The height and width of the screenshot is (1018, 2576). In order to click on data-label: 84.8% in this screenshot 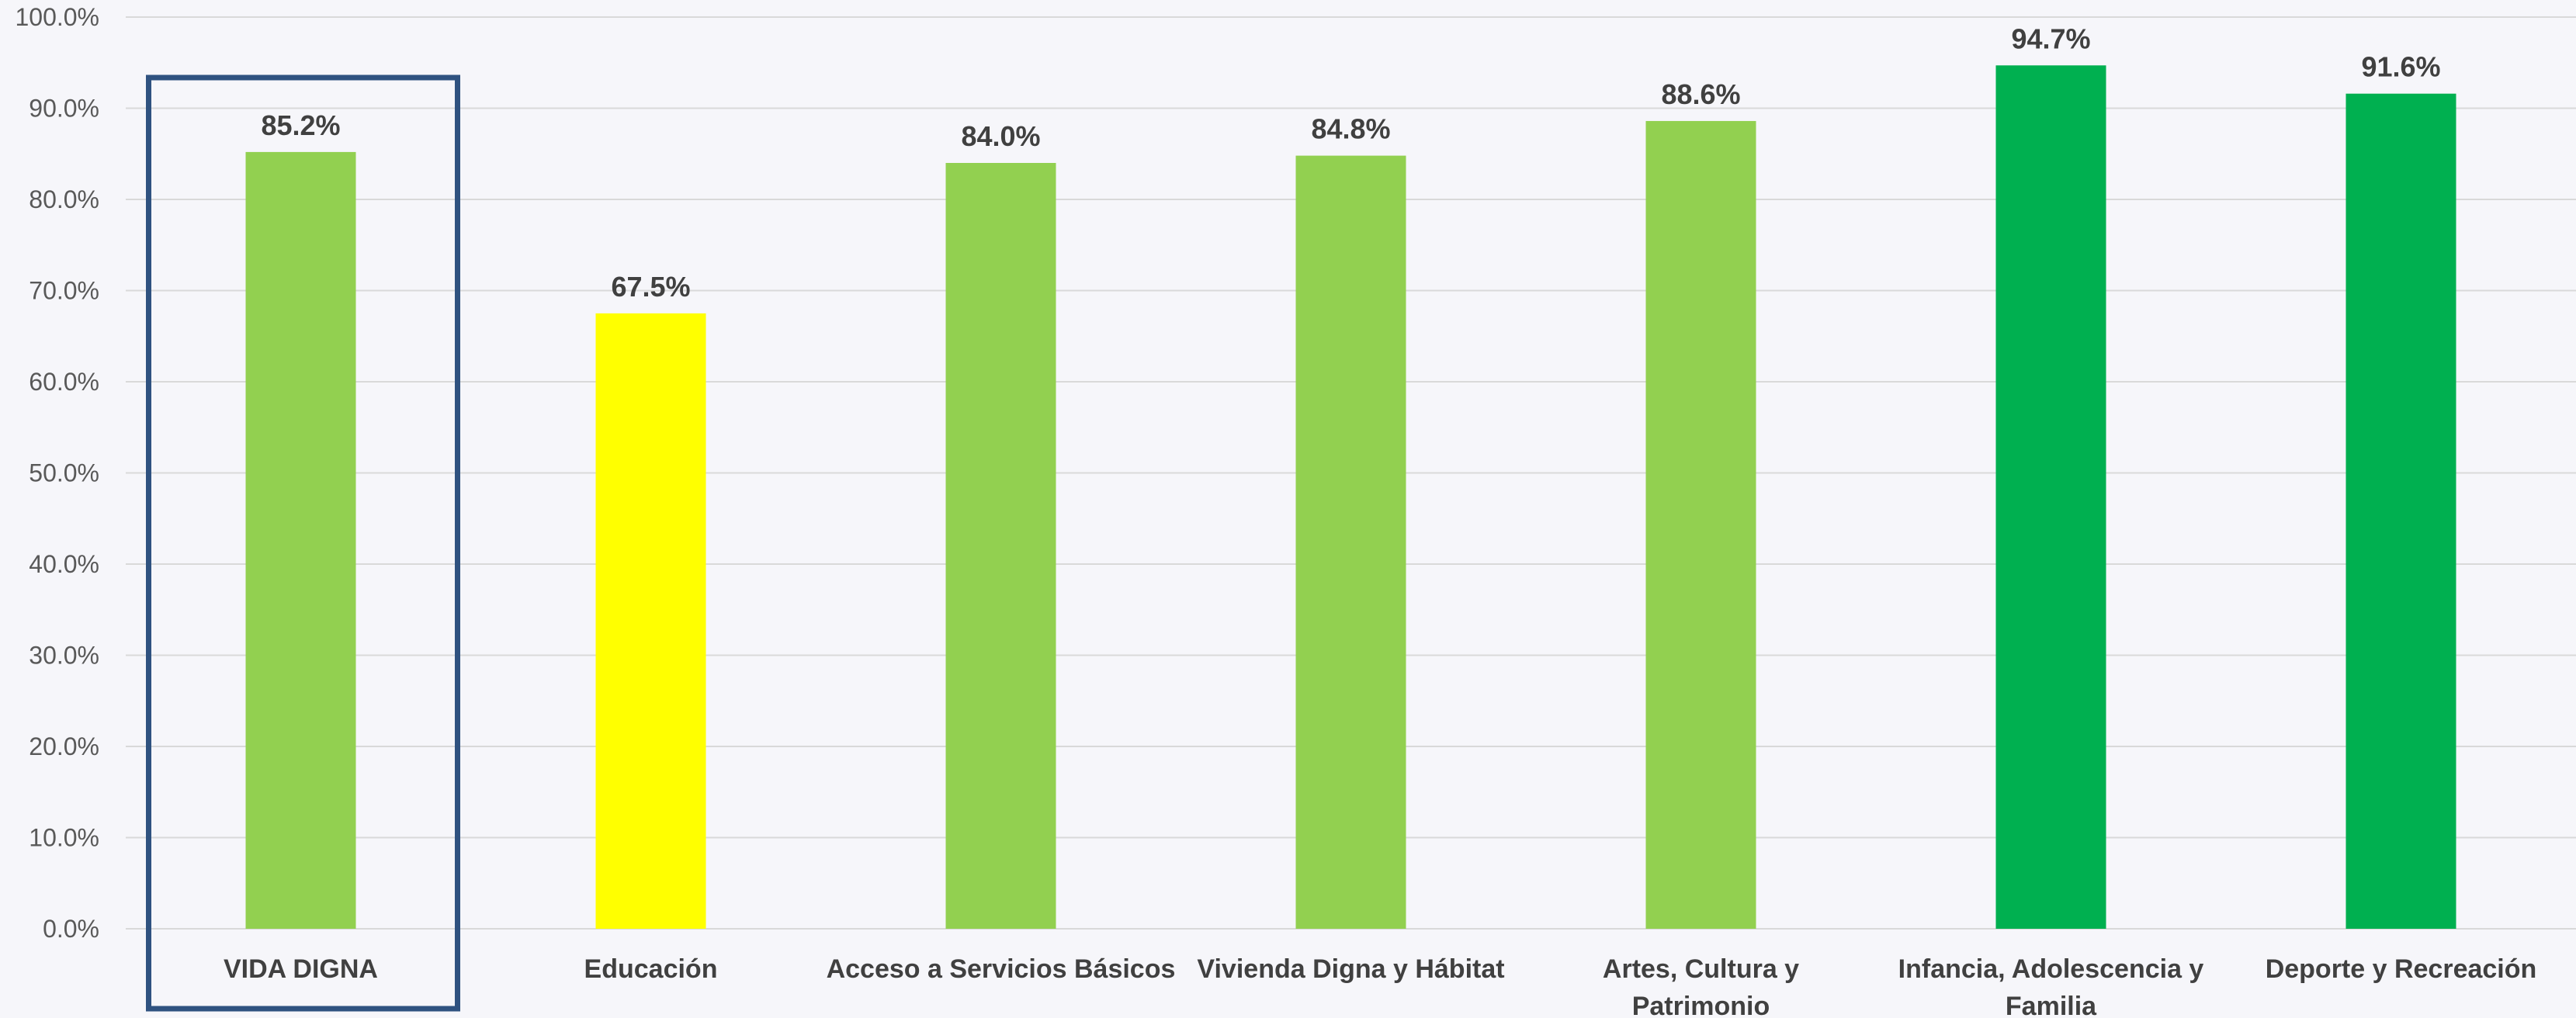, I will do `click(1350, 129)`.